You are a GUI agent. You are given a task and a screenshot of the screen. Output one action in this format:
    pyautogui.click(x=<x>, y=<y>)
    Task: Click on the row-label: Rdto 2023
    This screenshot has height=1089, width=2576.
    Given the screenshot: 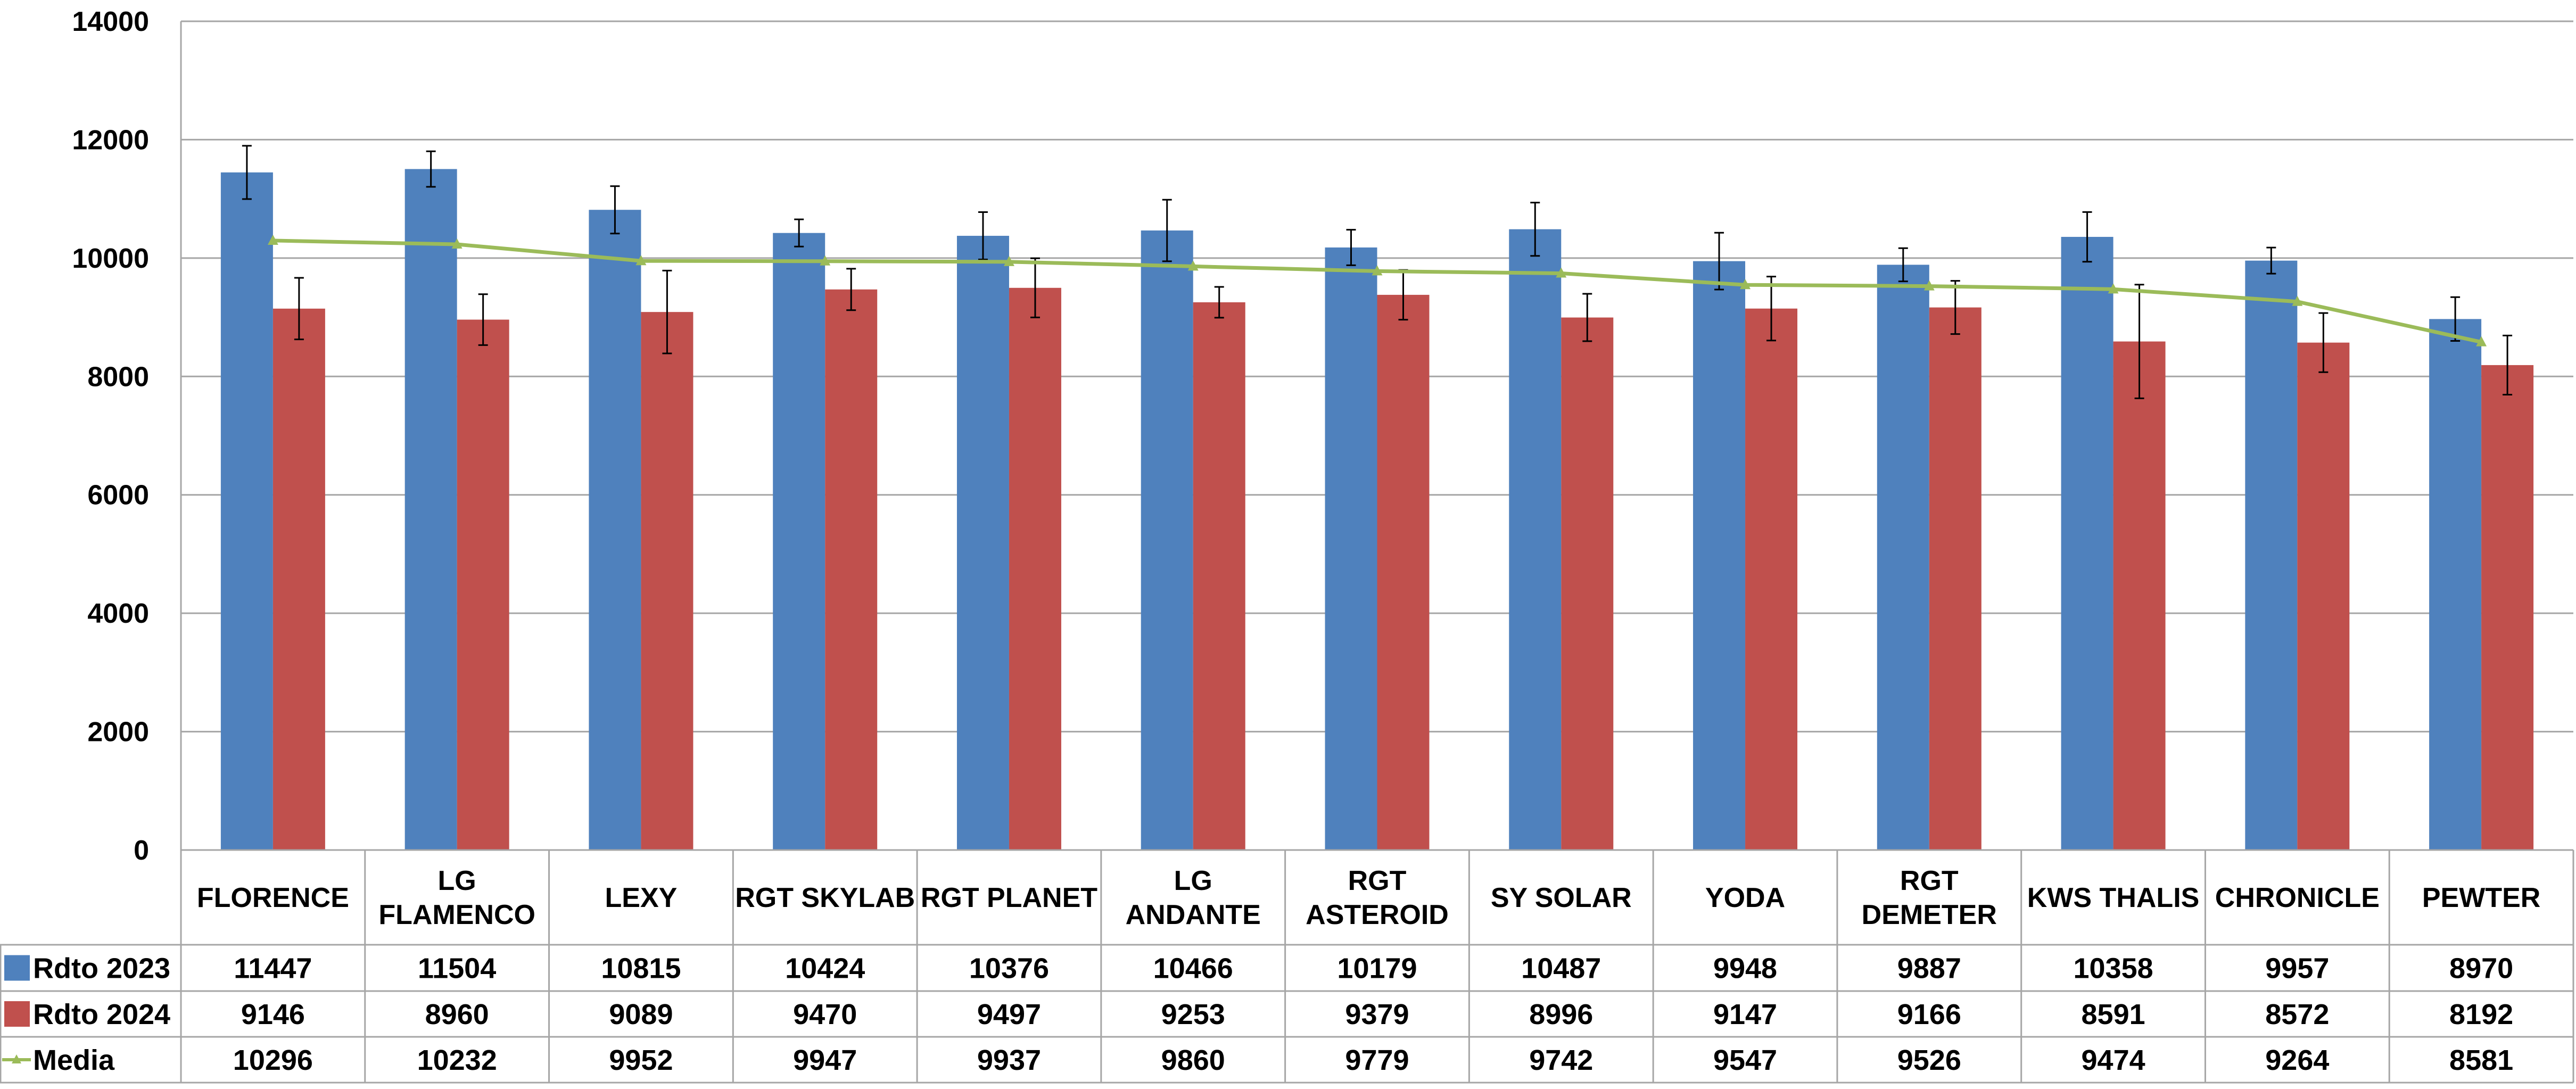 What is the action you would take?
    pyautogui.click(x=101, y=969)
    